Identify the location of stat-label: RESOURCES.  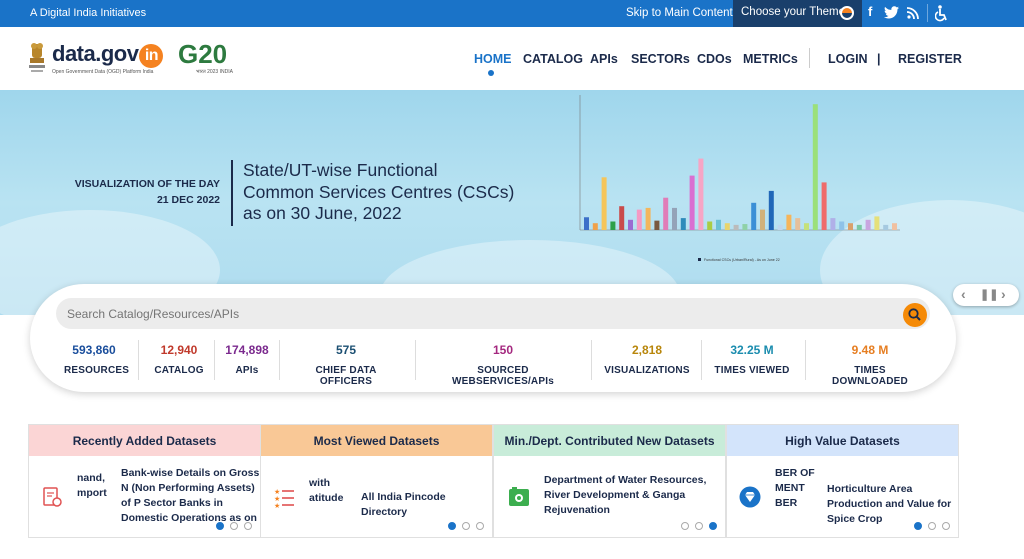
(97, 370).